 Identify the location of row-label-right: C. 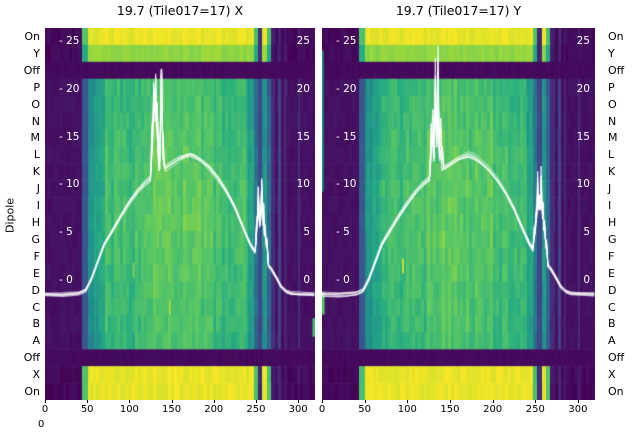
(612, 307).